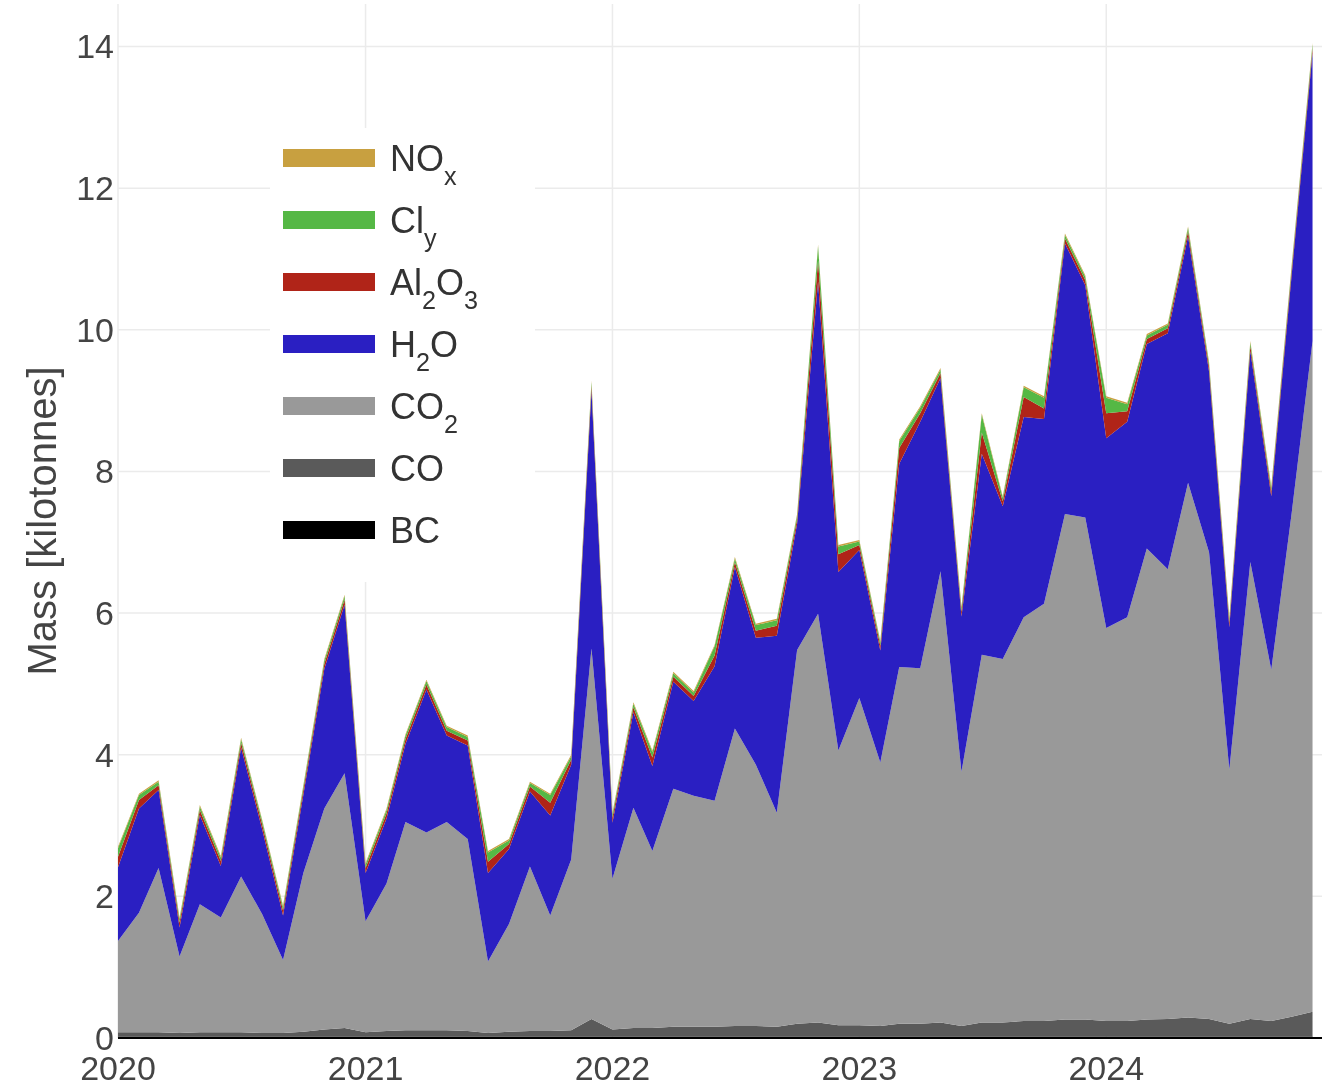 The width and height of the screenshot is (1322, 1086). I want to click on y-tick-label: 8, so click(104, 471).